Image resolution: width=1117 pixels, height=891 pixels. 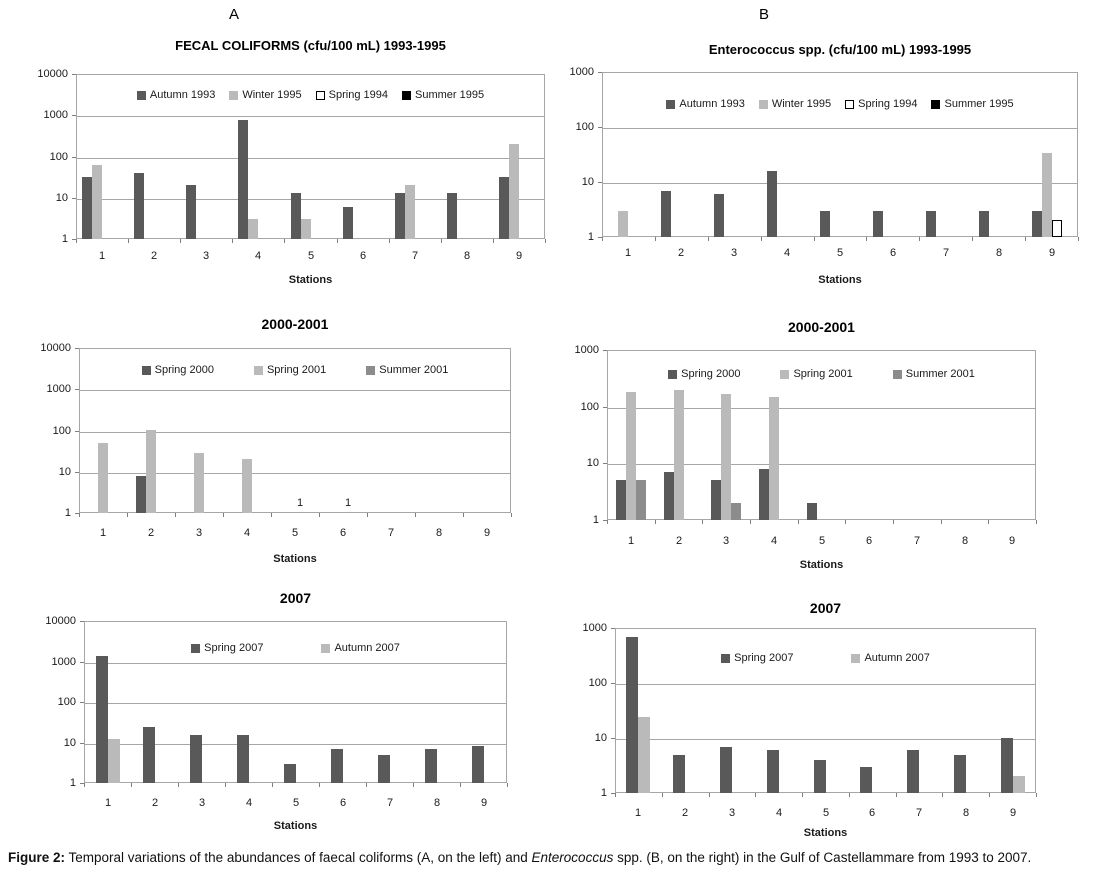 I want to click on bar-b3-s2, so click(x=679, y=774).